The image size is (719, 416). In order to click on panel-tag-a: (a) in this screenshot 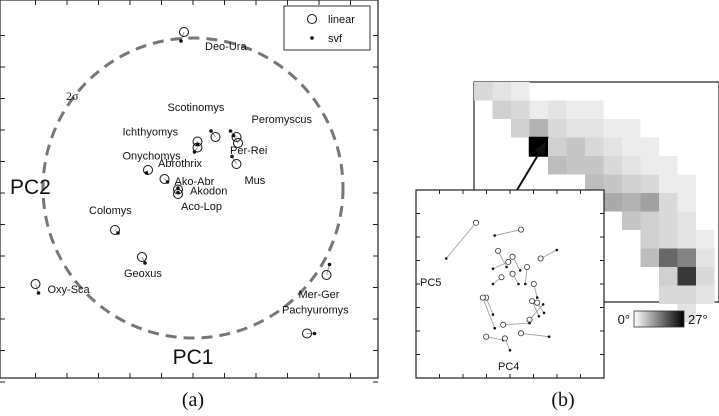, I will do `click(193, 400)`.